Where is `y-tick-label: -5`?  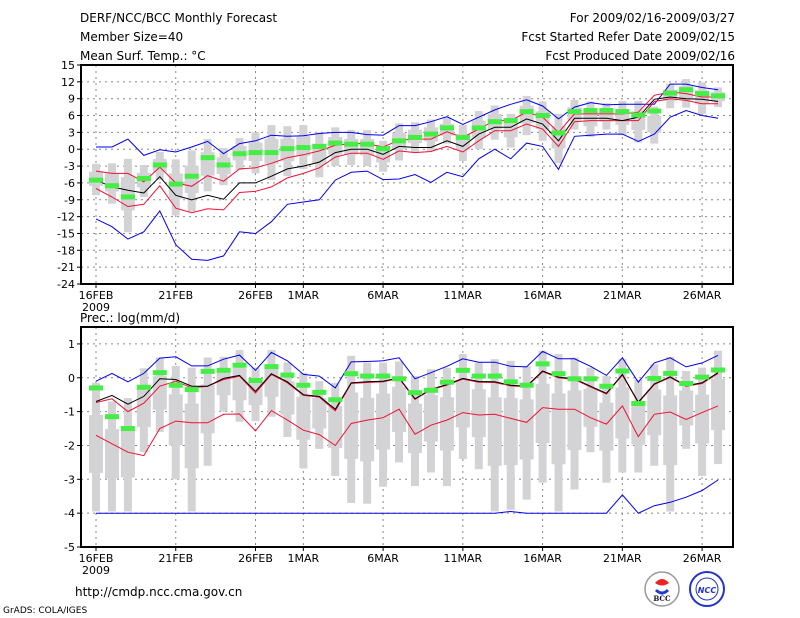
y-tick-label: -5 is located at coordinates (69, 547).